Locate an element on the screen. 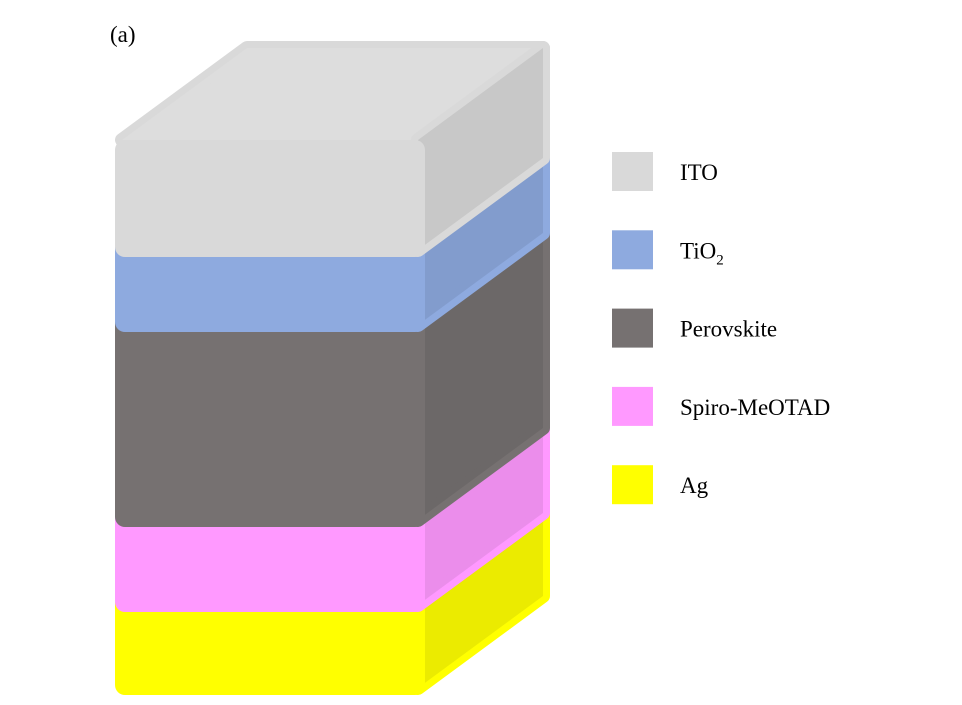  legend-label-text: TiO is located at coordinates (698, 250).